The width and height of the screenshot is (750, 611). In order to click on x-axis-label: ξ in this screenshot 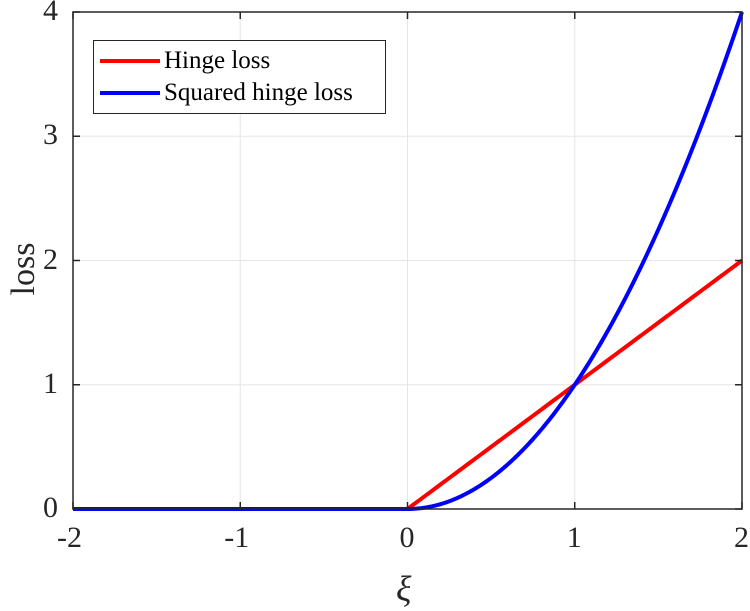, I will do `click(404, 589)`.